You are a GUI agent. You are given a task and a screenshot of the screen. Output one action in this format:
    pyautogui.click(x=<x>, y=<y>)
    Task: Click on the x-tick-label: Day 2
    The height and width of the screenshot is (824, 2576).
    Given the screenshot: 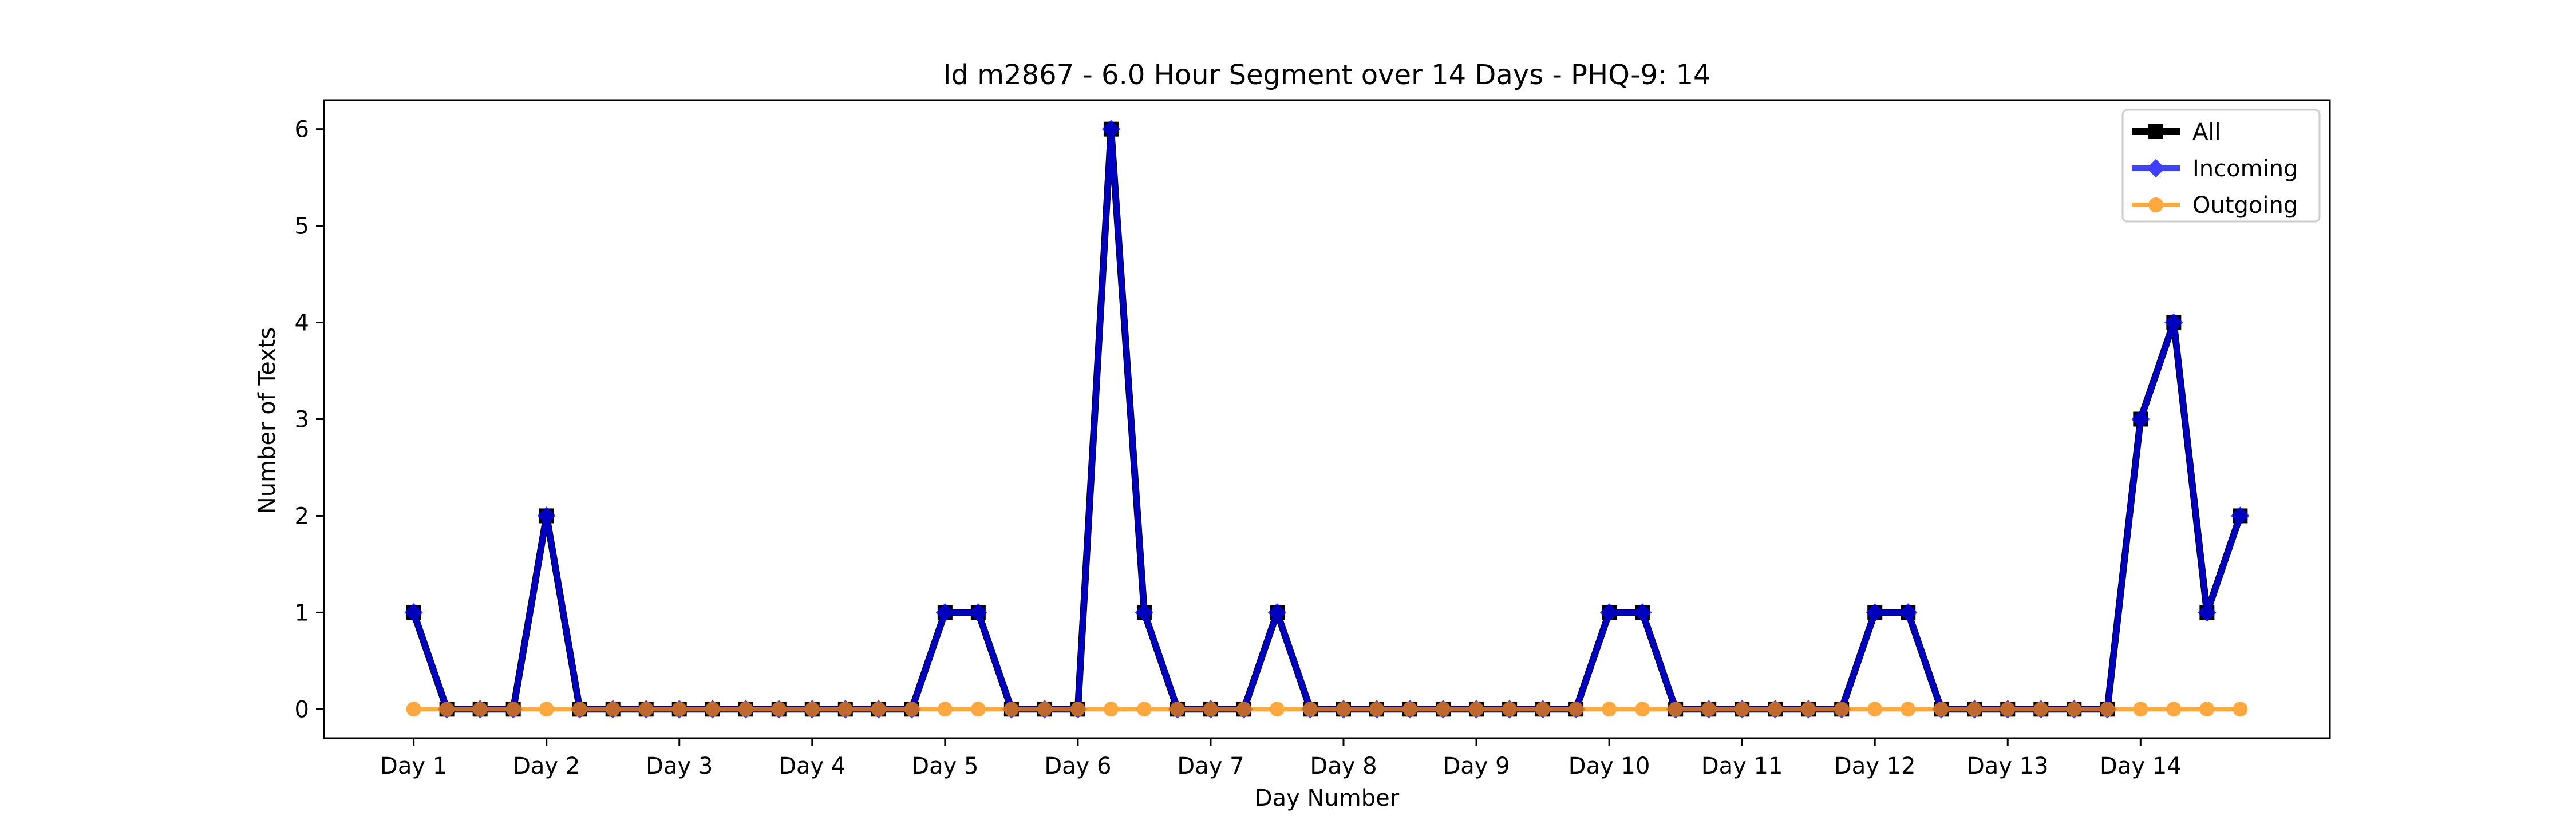 What is the action you would take?
    pyautogui.click(x=546, y=766)
    